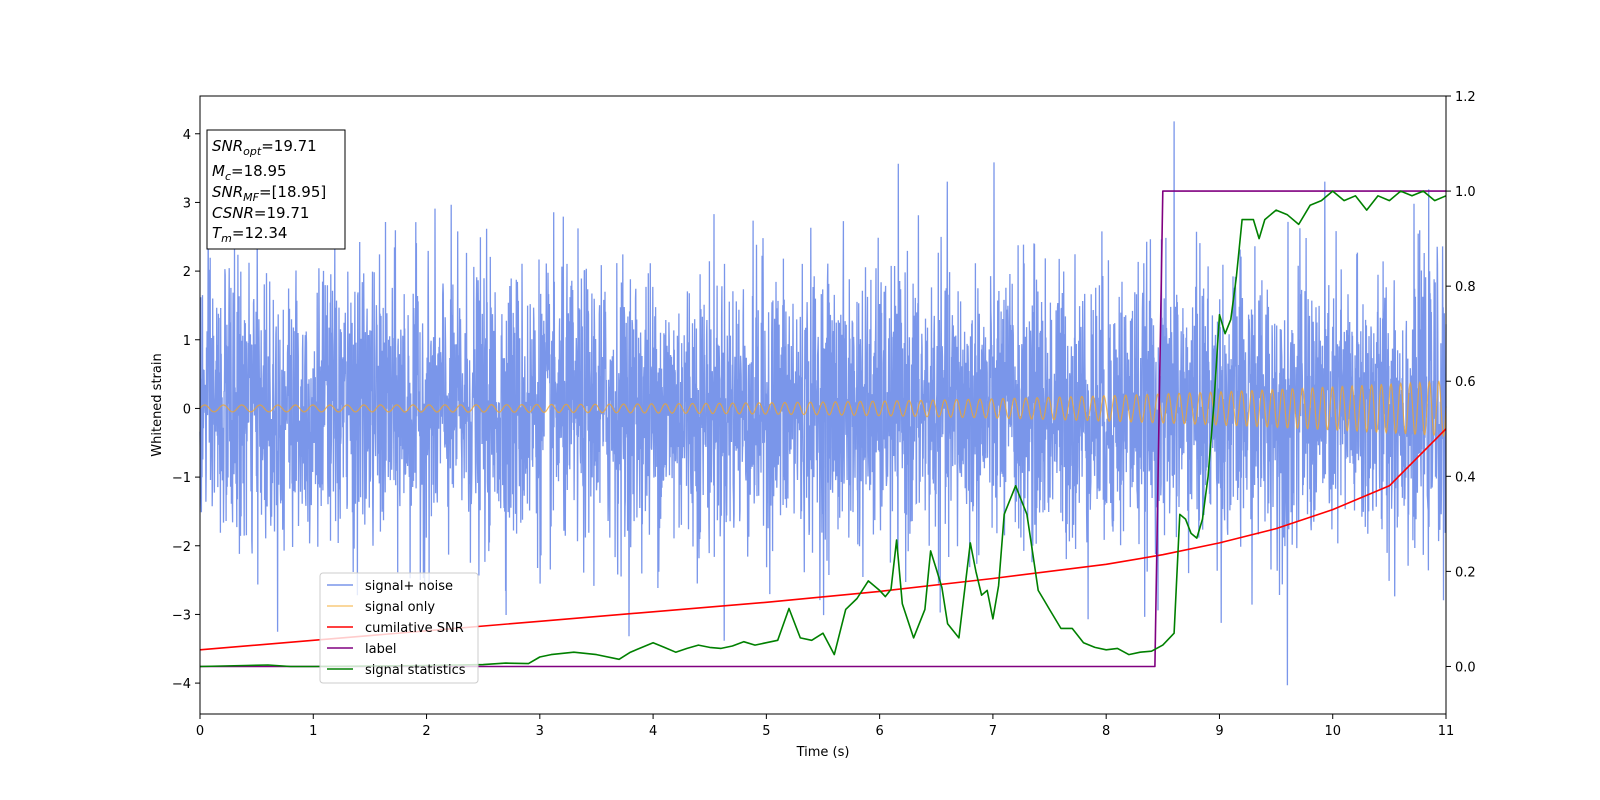 This screenshot has width=1600, height=800. I want to click on x-tick-label: 6, so click(879, 731).